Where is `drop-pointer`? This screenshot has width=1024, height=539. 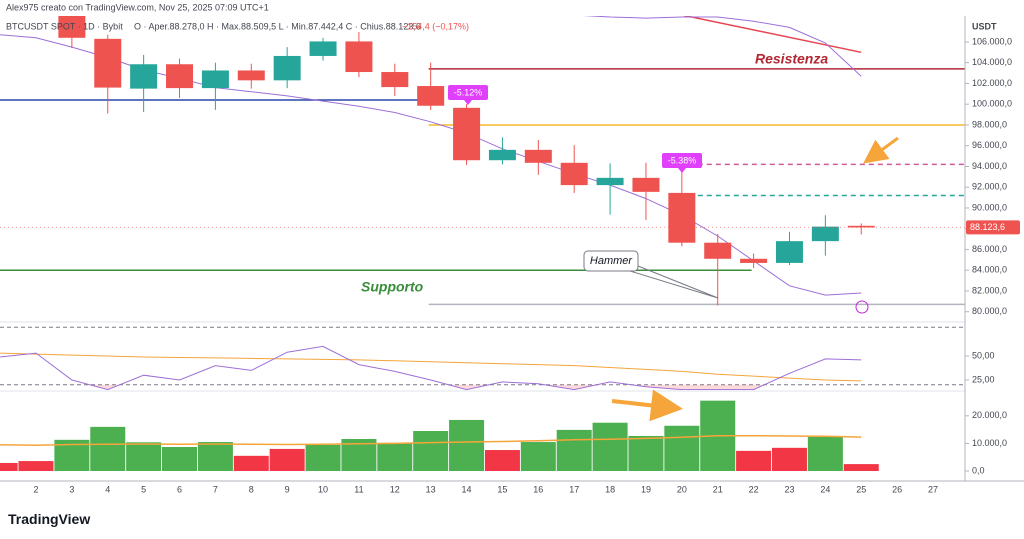
drop-pointer is located at coordinates (682, 170).